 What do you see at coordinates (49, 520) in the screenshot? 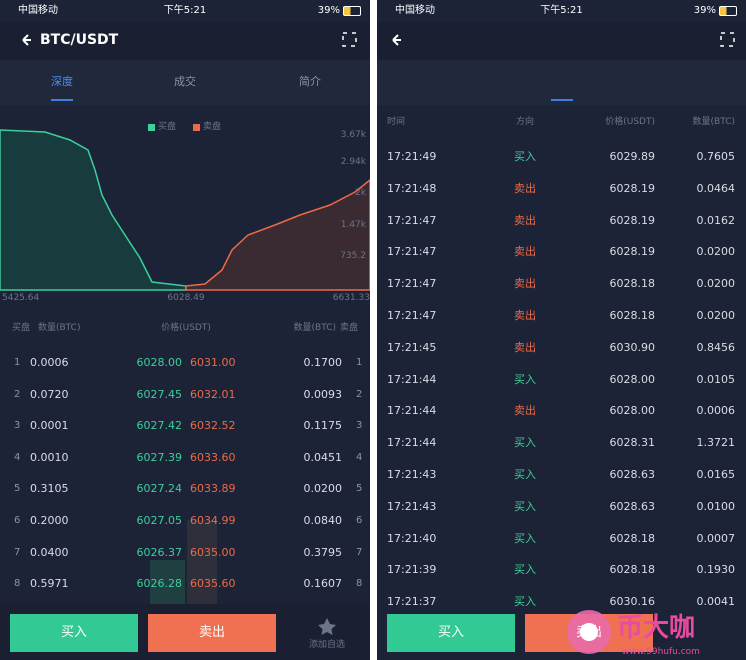
I see `bid-quantity: 0.2000` at bounding box center [49, 520].